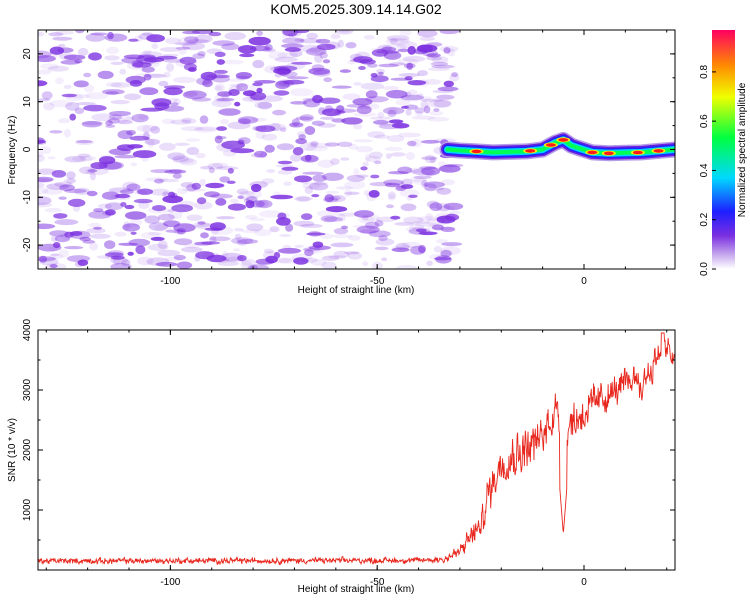 The image size is (750, 600). Describe the element at coordinates (377, 582) in the screenshot. I see `snr-xtick-label: -50` at that location.